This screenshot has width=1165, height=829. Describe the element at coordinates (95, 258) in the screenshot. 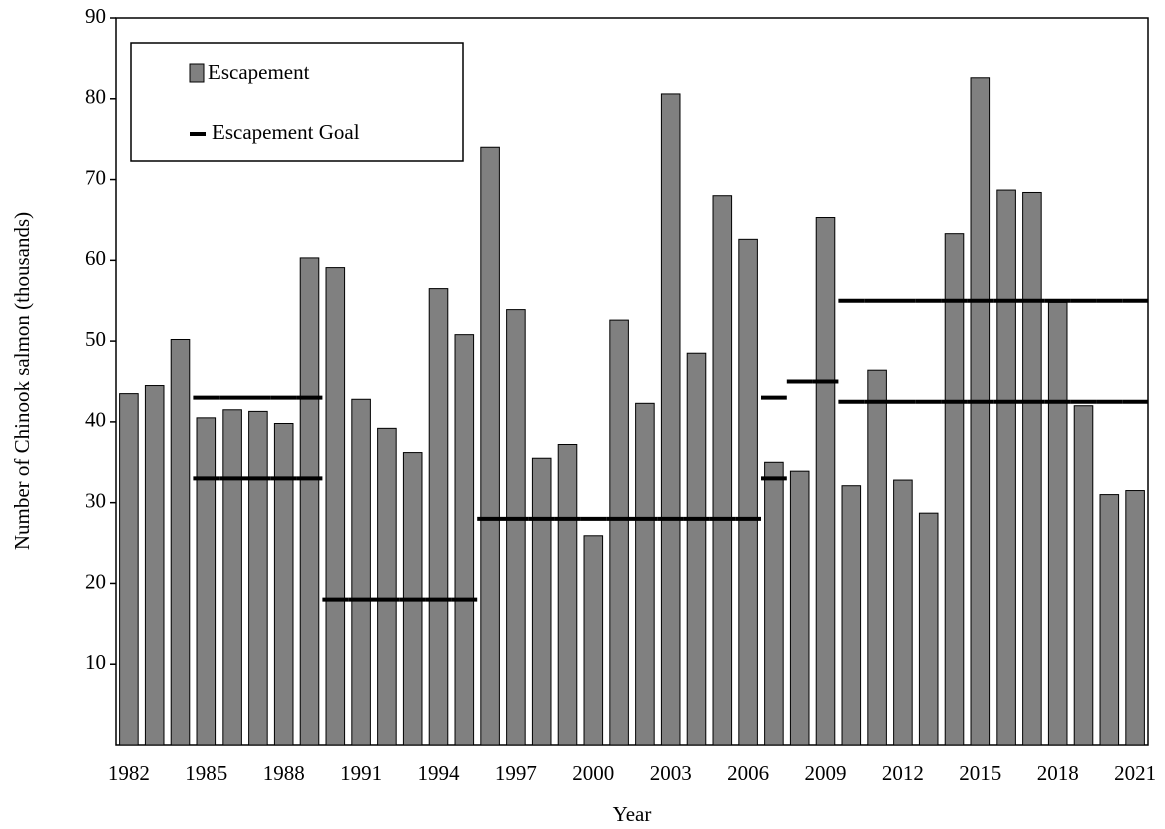

I see `y-tick-label: 60` at that location.